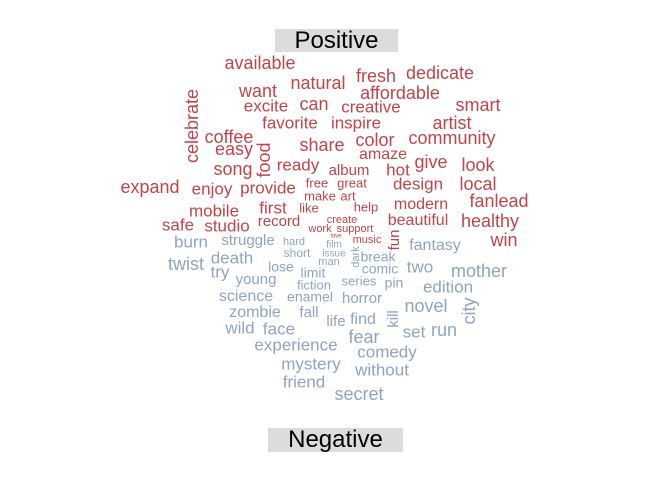  What do you see at coordinates (226, 225) in the screenshot?
I see `word-studio: studio` at bounding box center [226, 225].